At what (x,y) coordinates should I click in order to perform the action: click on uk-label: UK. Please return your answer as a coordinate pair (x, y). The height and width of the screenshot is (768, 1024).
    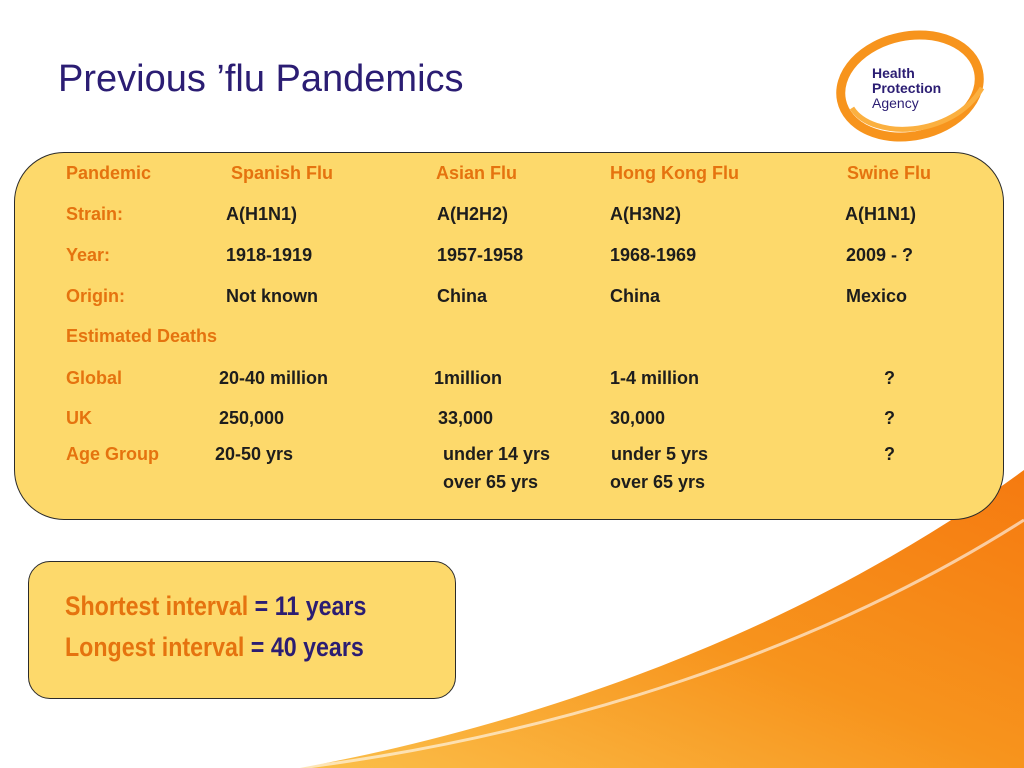
    Looking at the image, I should click on (79, 418).